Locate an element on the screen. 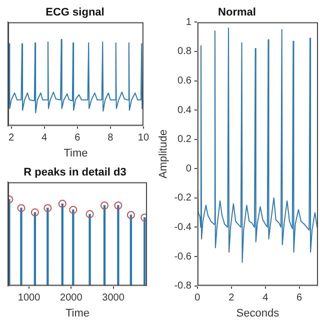  x-tick-label: 1000 is located at coordinates (29, 298).